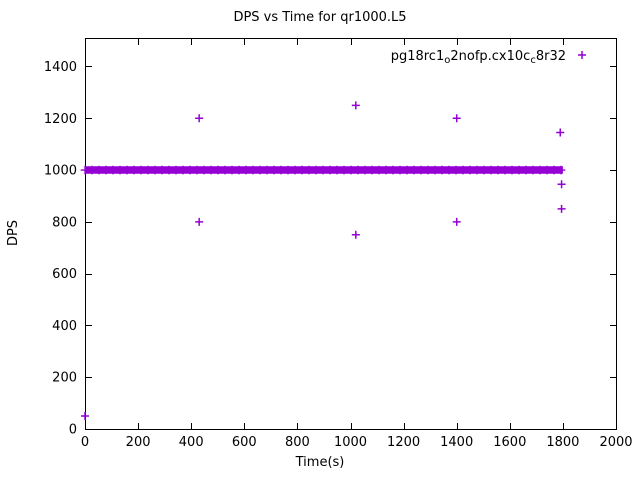 The image size is (640, 484). I want to click on x-tick-label: 1000, so click(350, 442).